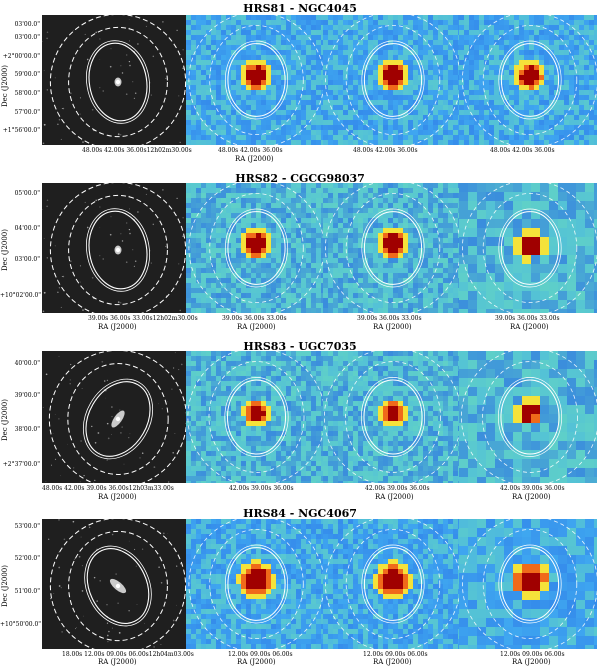  What do you see at coordinates (20, 56) in the screenshot?
I see `y-tick: +2°00'00.0"` at bounding box center [20, 56].